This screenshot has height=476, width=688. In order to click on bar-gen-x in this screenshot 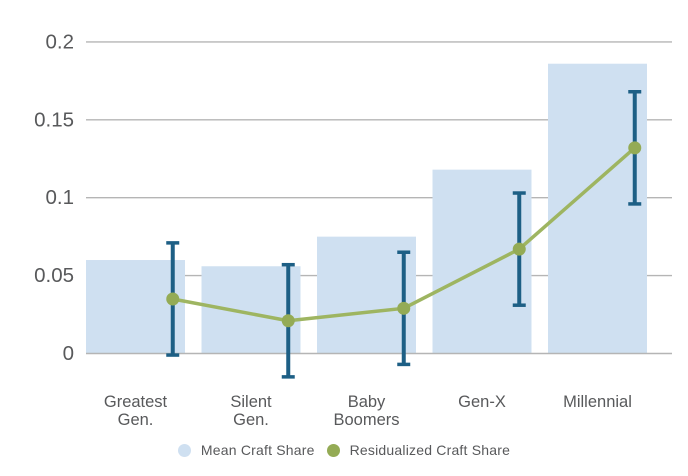, I will do `click(482, 261)`.